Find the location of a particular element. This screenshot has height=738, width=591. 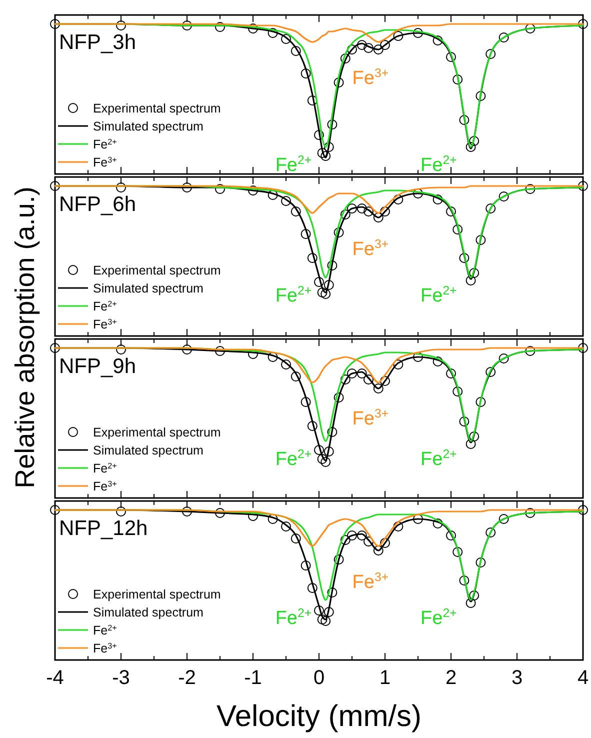

x-tick-label: -2 is located at coordinates (187, 678).